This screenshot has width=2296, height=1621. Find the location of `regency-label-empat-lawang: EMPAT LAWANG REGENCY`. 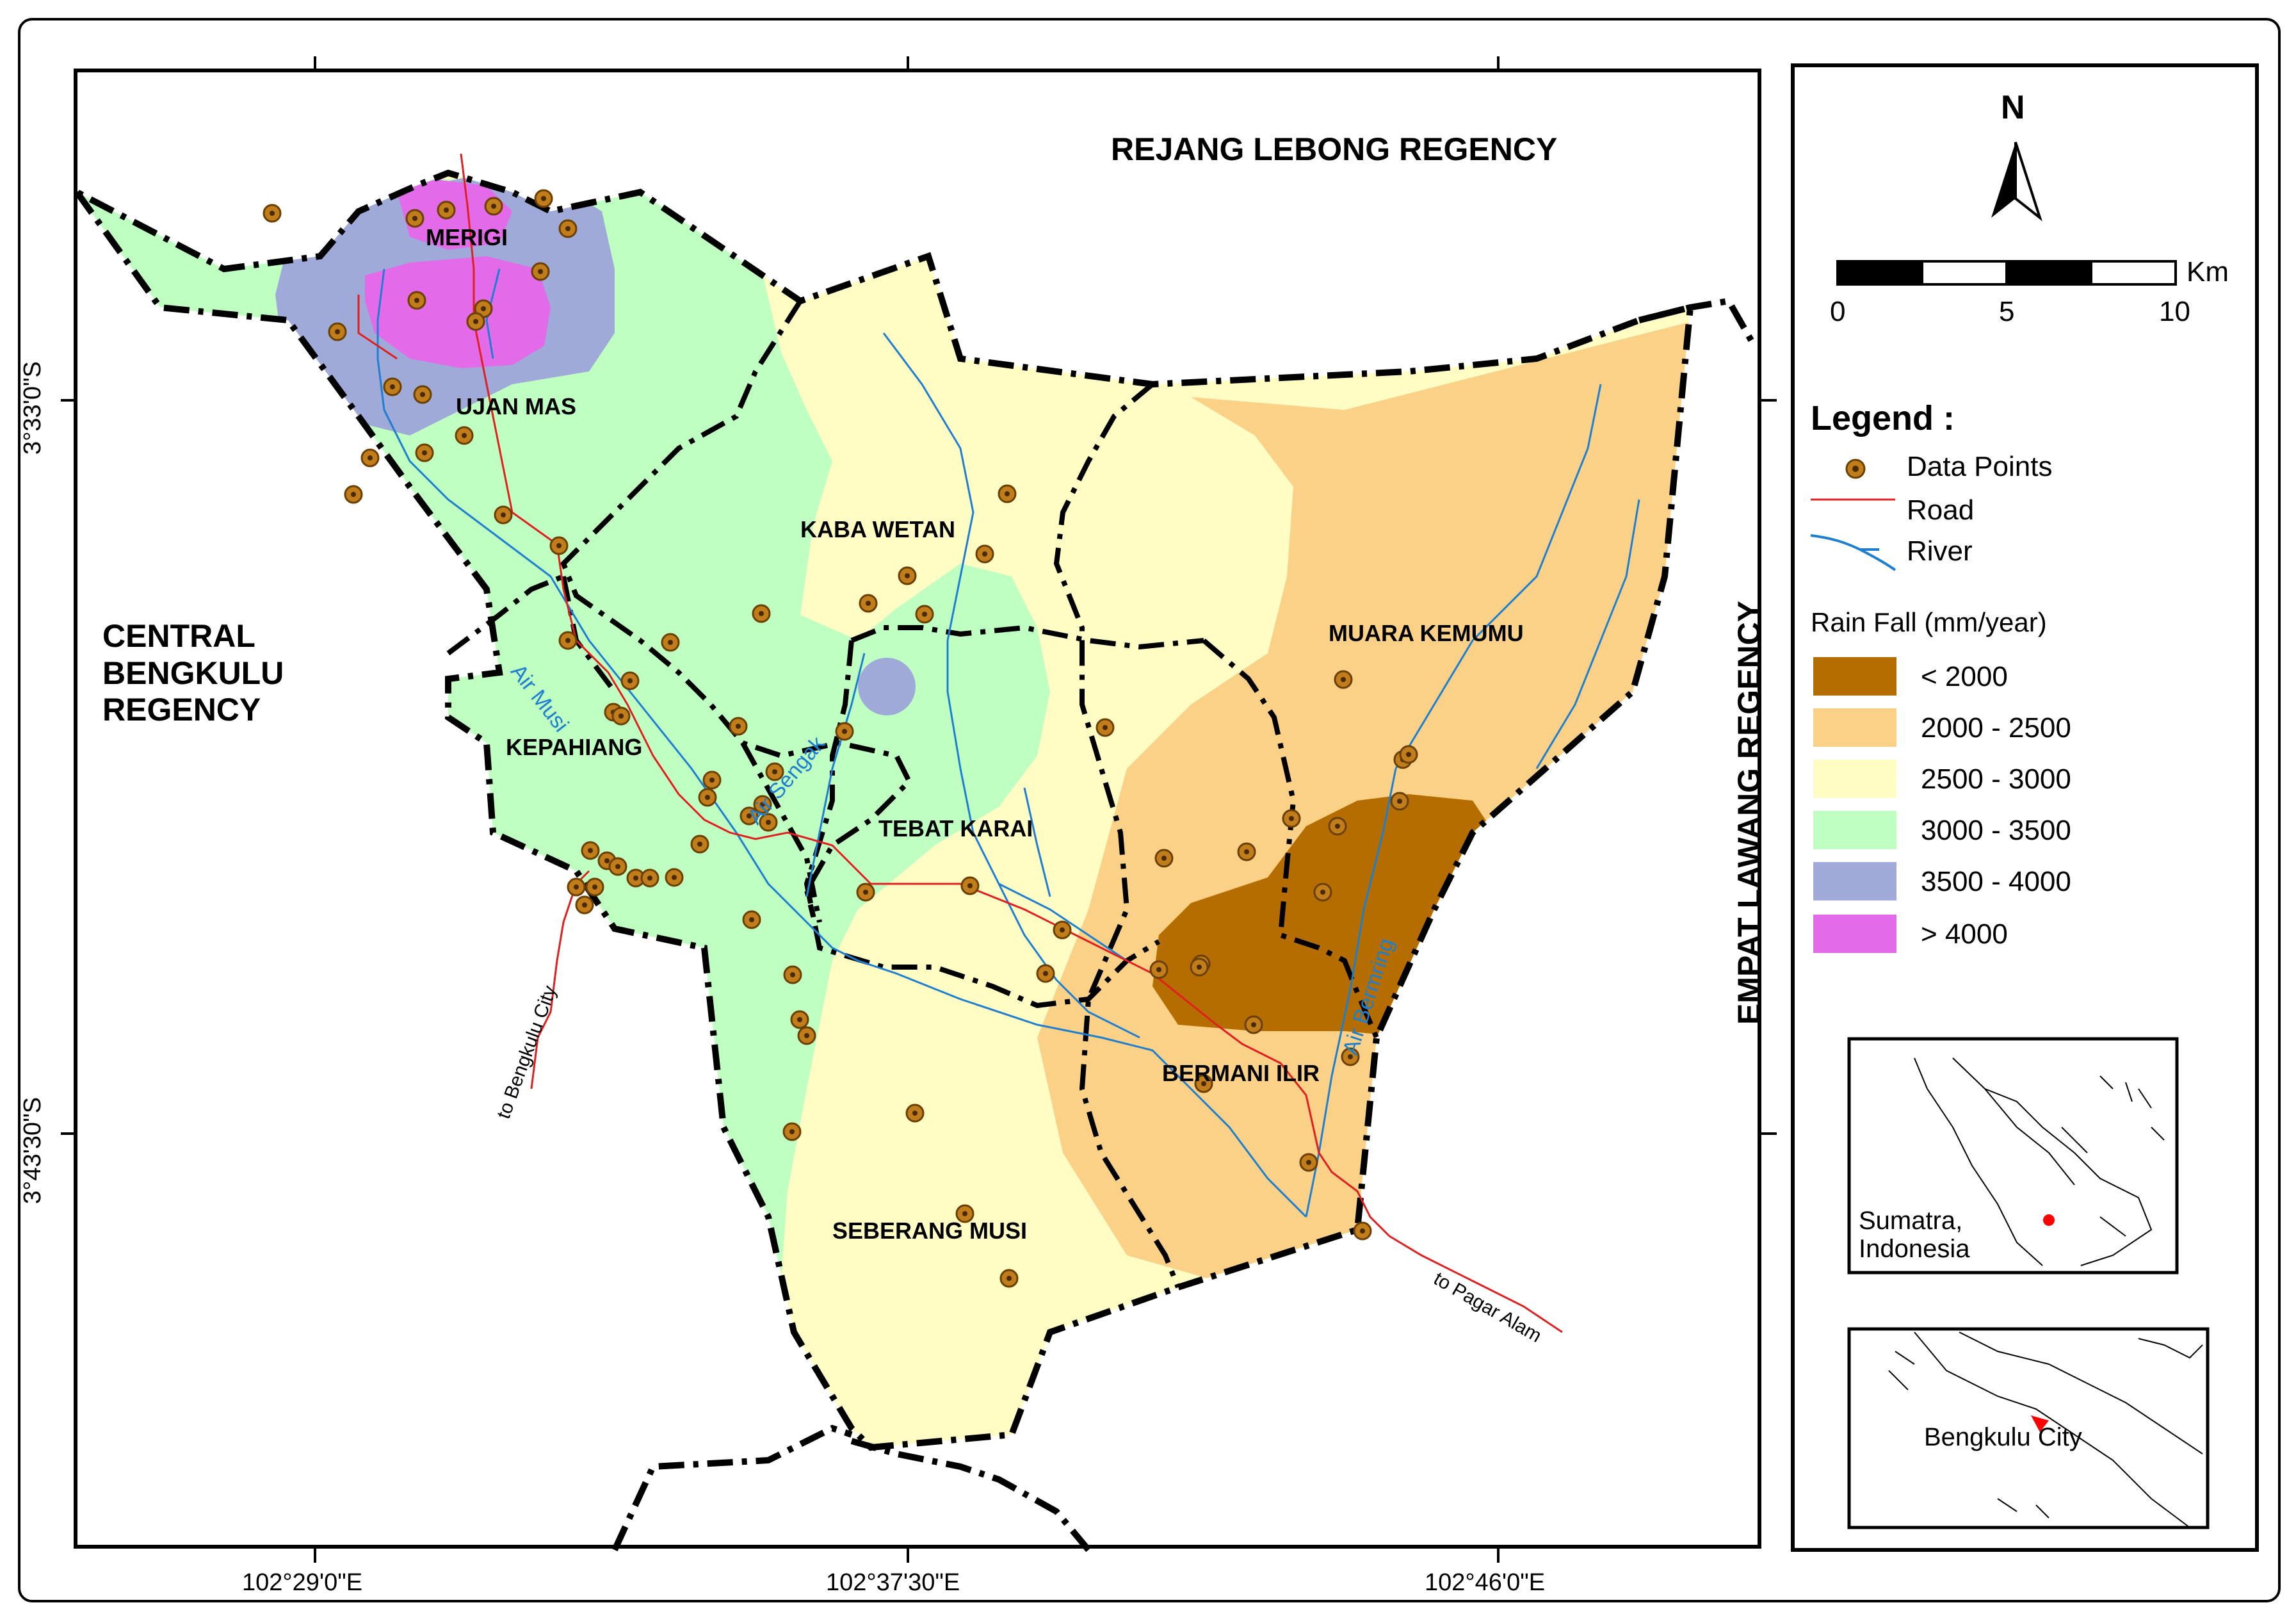

regency-label-empat-lawang: EMPAT LAWANG REGENCY is located at coordinates (1749, 812).